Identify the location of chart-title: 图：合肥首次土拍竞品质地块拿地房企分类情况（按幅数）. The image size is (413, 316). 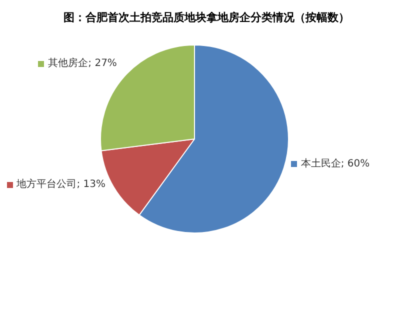
(207, 17).